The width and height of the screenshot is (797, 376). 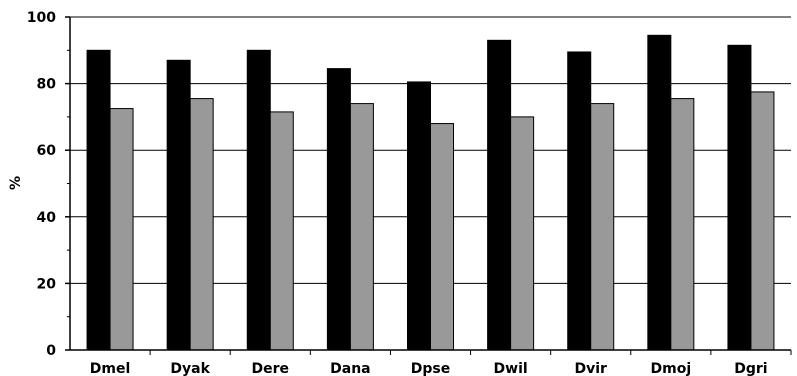 What do you see at coordinates (271, 368) in the screenshot?
I see `x-tick-label: Dere` at bounding box center [271, 368].